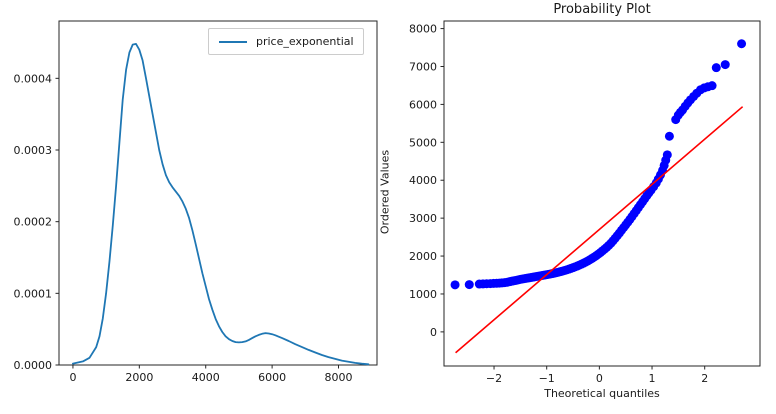 The height and width of the screenshot is (414, 776). Describe the element at coordinates (423, 256) in the screenshot. I see `y-tick-label: 2000` at that location.